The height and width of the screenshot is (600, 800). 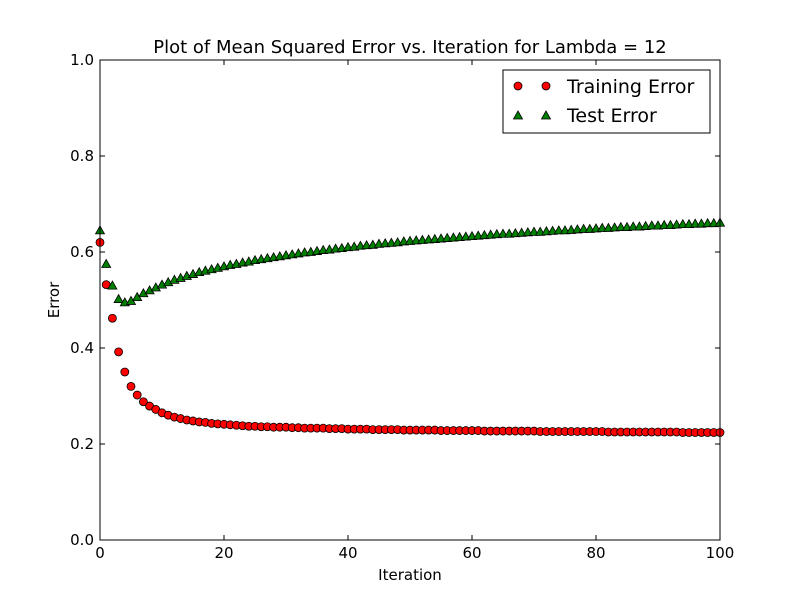 I want to click on y-tick-label: 1.0, so click(x=82, y=60).